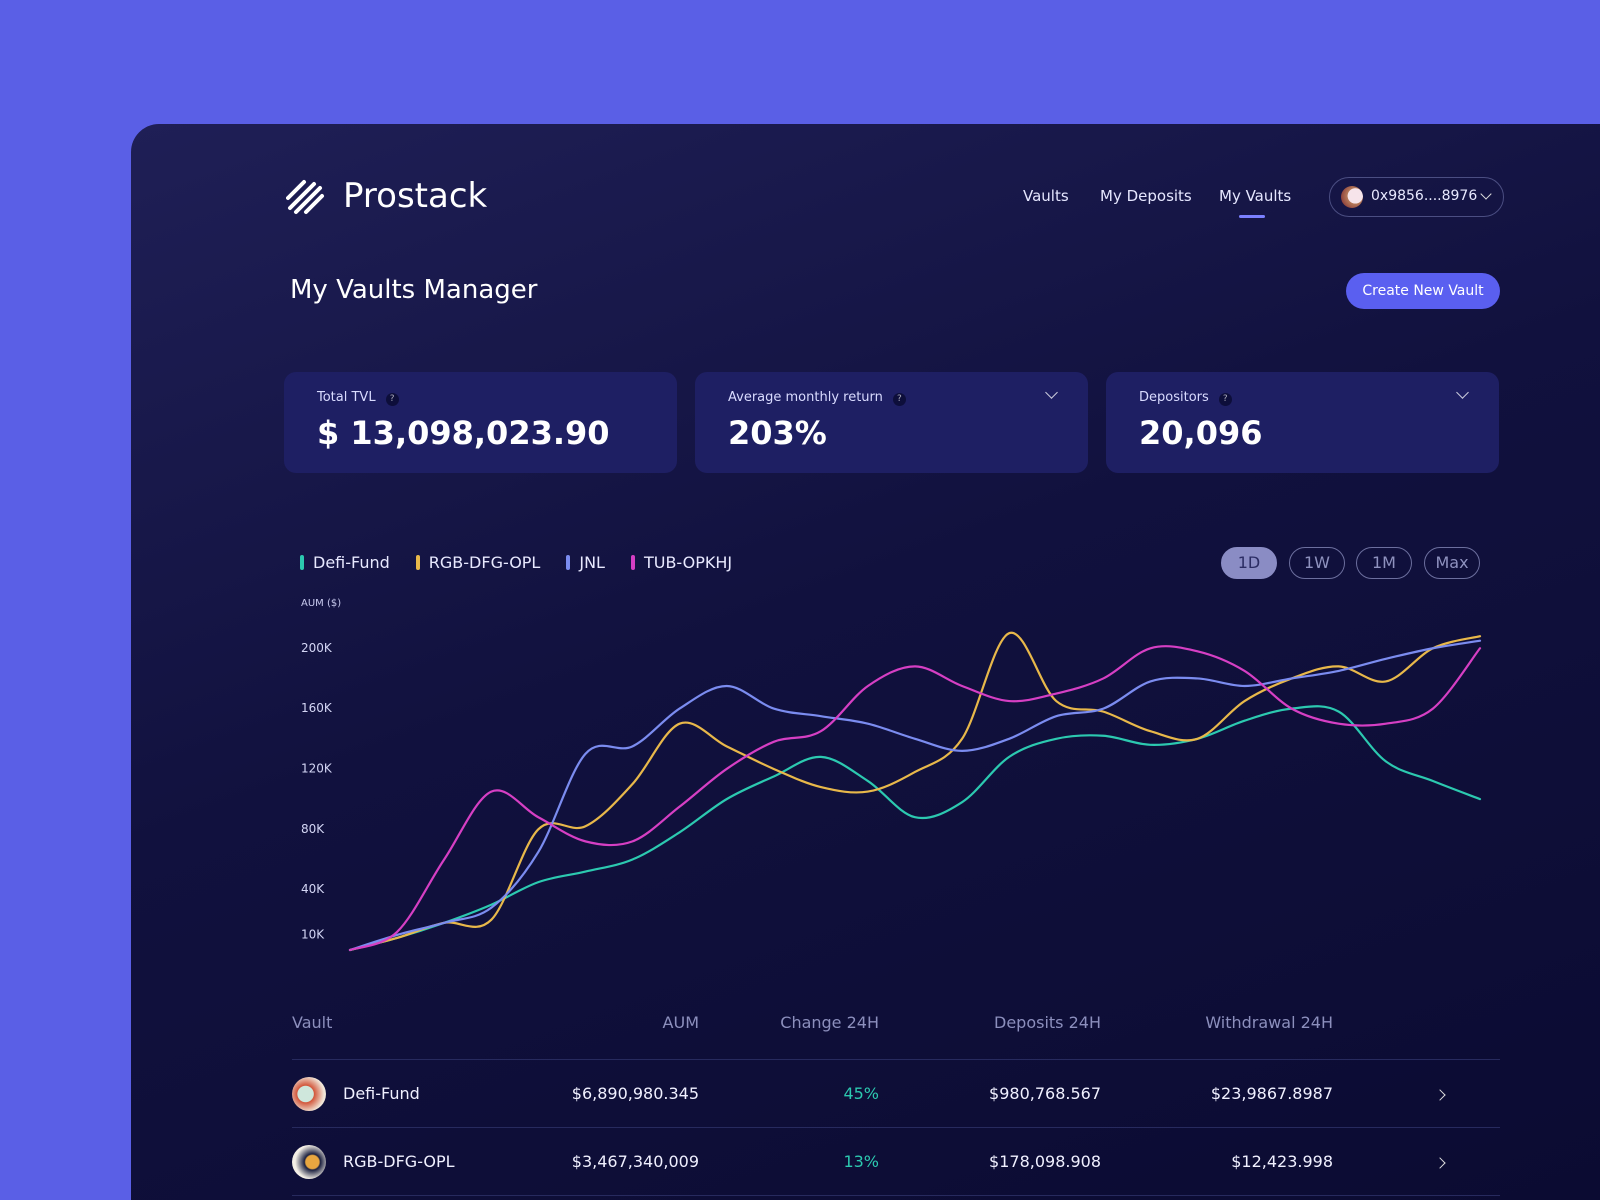 This screenshot has height=1200, width=1600. What do you see at coordinates (1255, 196) in the screenshot?
I see `nav-link: My Vaults` at bounding box center [1255, 196].